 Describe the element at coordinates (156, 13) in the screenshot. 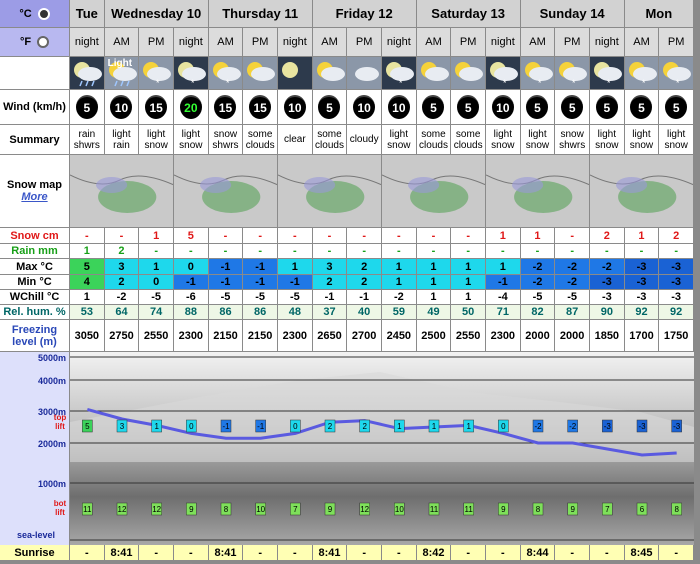

I see `day-header: Wednesday 10` at that location.